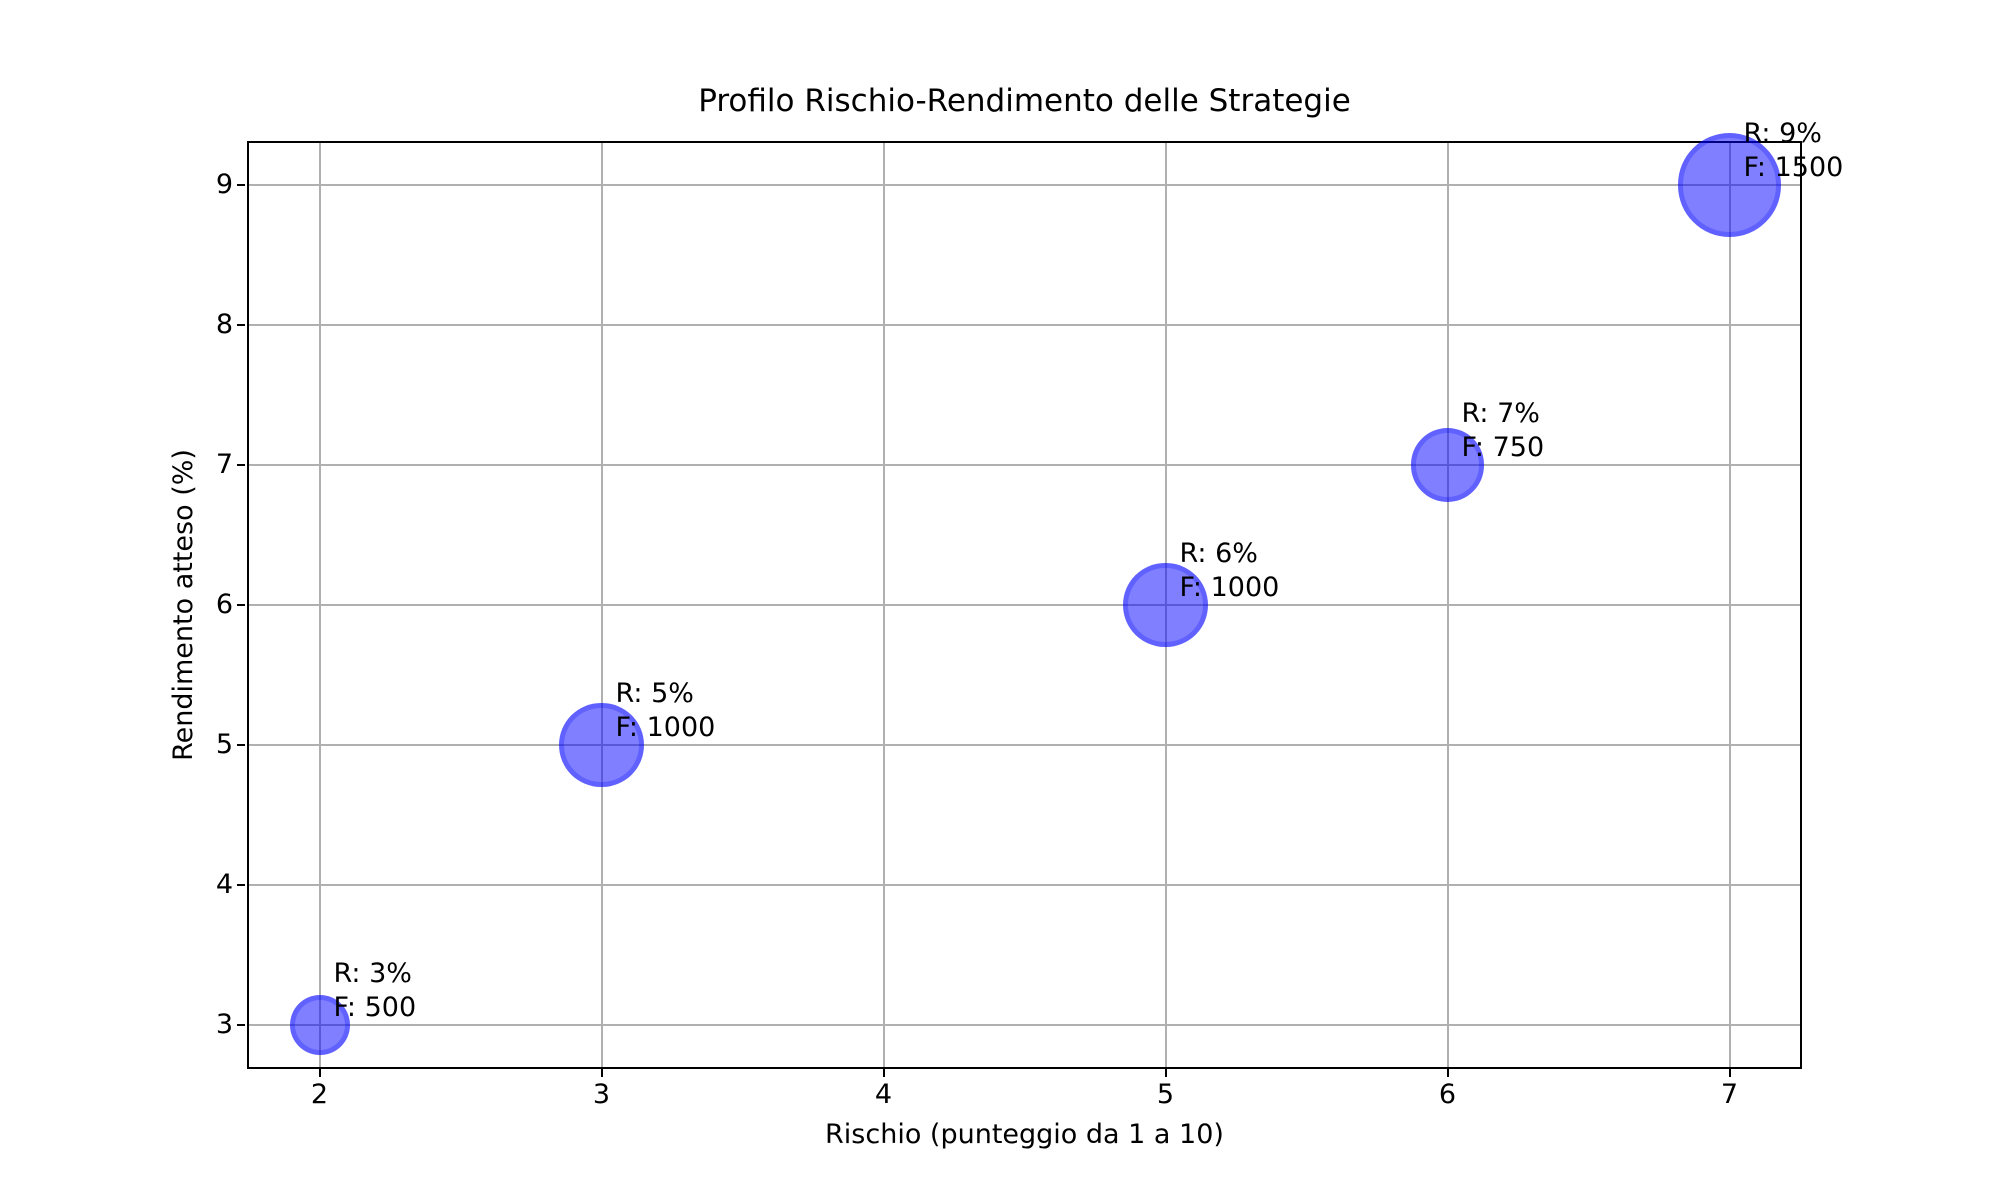 This screenshot has width=2000, height=1200. I want to click on bubble-annotation: R: 9% F: 1500, so click(1794, 151).